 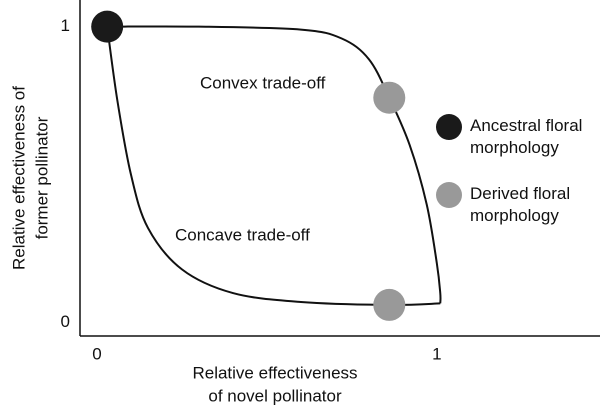 I want to click on y-axis-label: former pollinator, so click(x=41, y=177).